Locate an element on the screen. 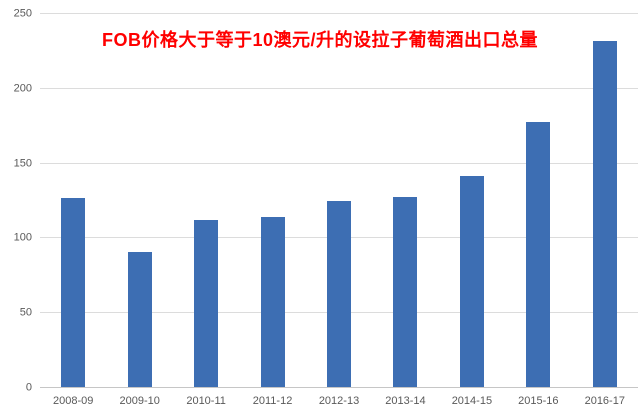  x-axis-tick-label: 2008-09 is located at coordinates (73, 401).